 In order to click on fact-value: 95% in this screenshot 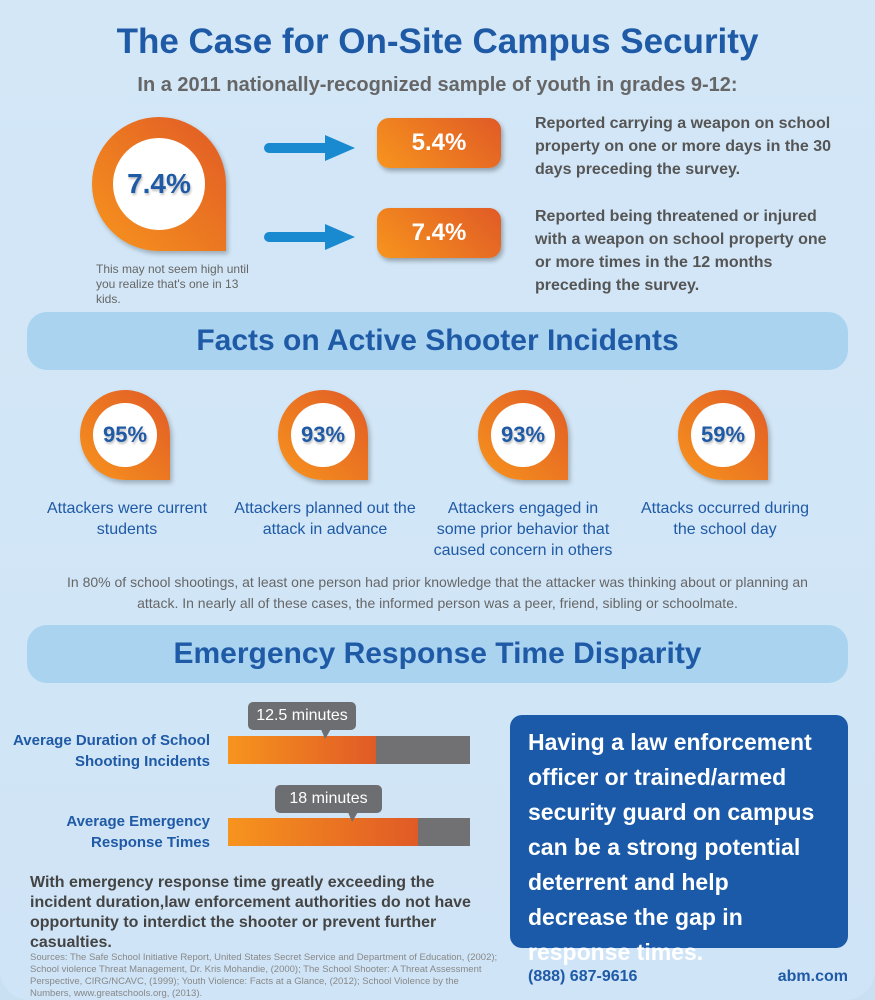, I will do `click(125, 435)`.